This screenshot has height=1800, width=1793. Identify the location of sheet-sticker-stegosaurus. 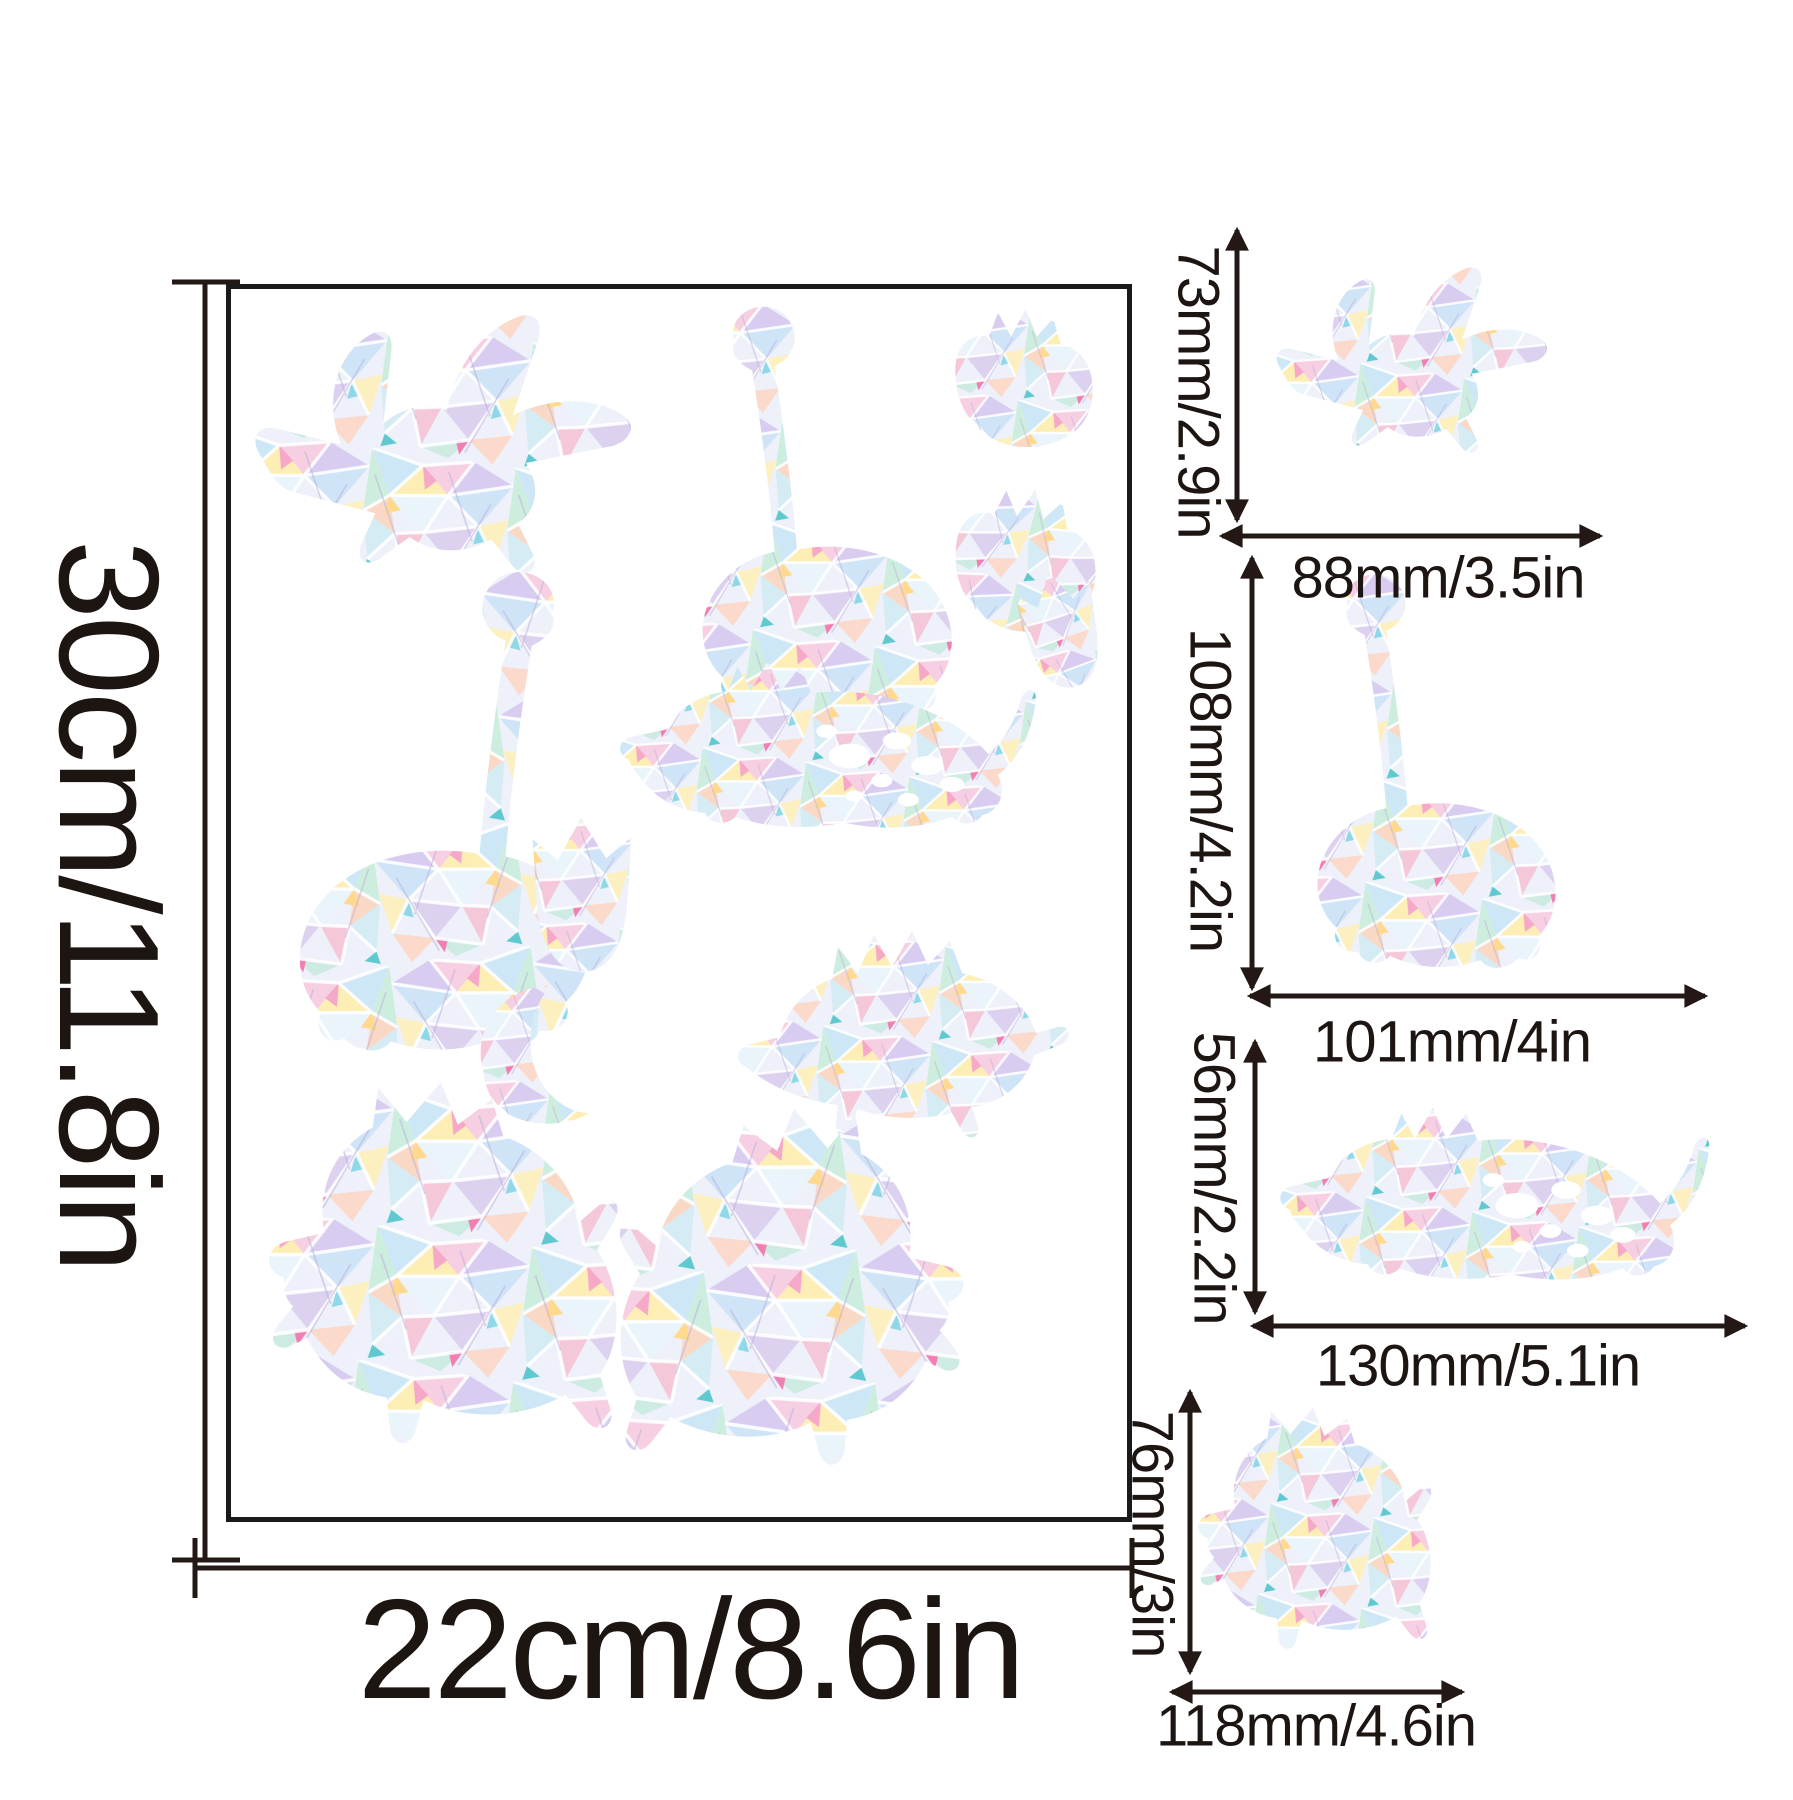
(903, 1034).